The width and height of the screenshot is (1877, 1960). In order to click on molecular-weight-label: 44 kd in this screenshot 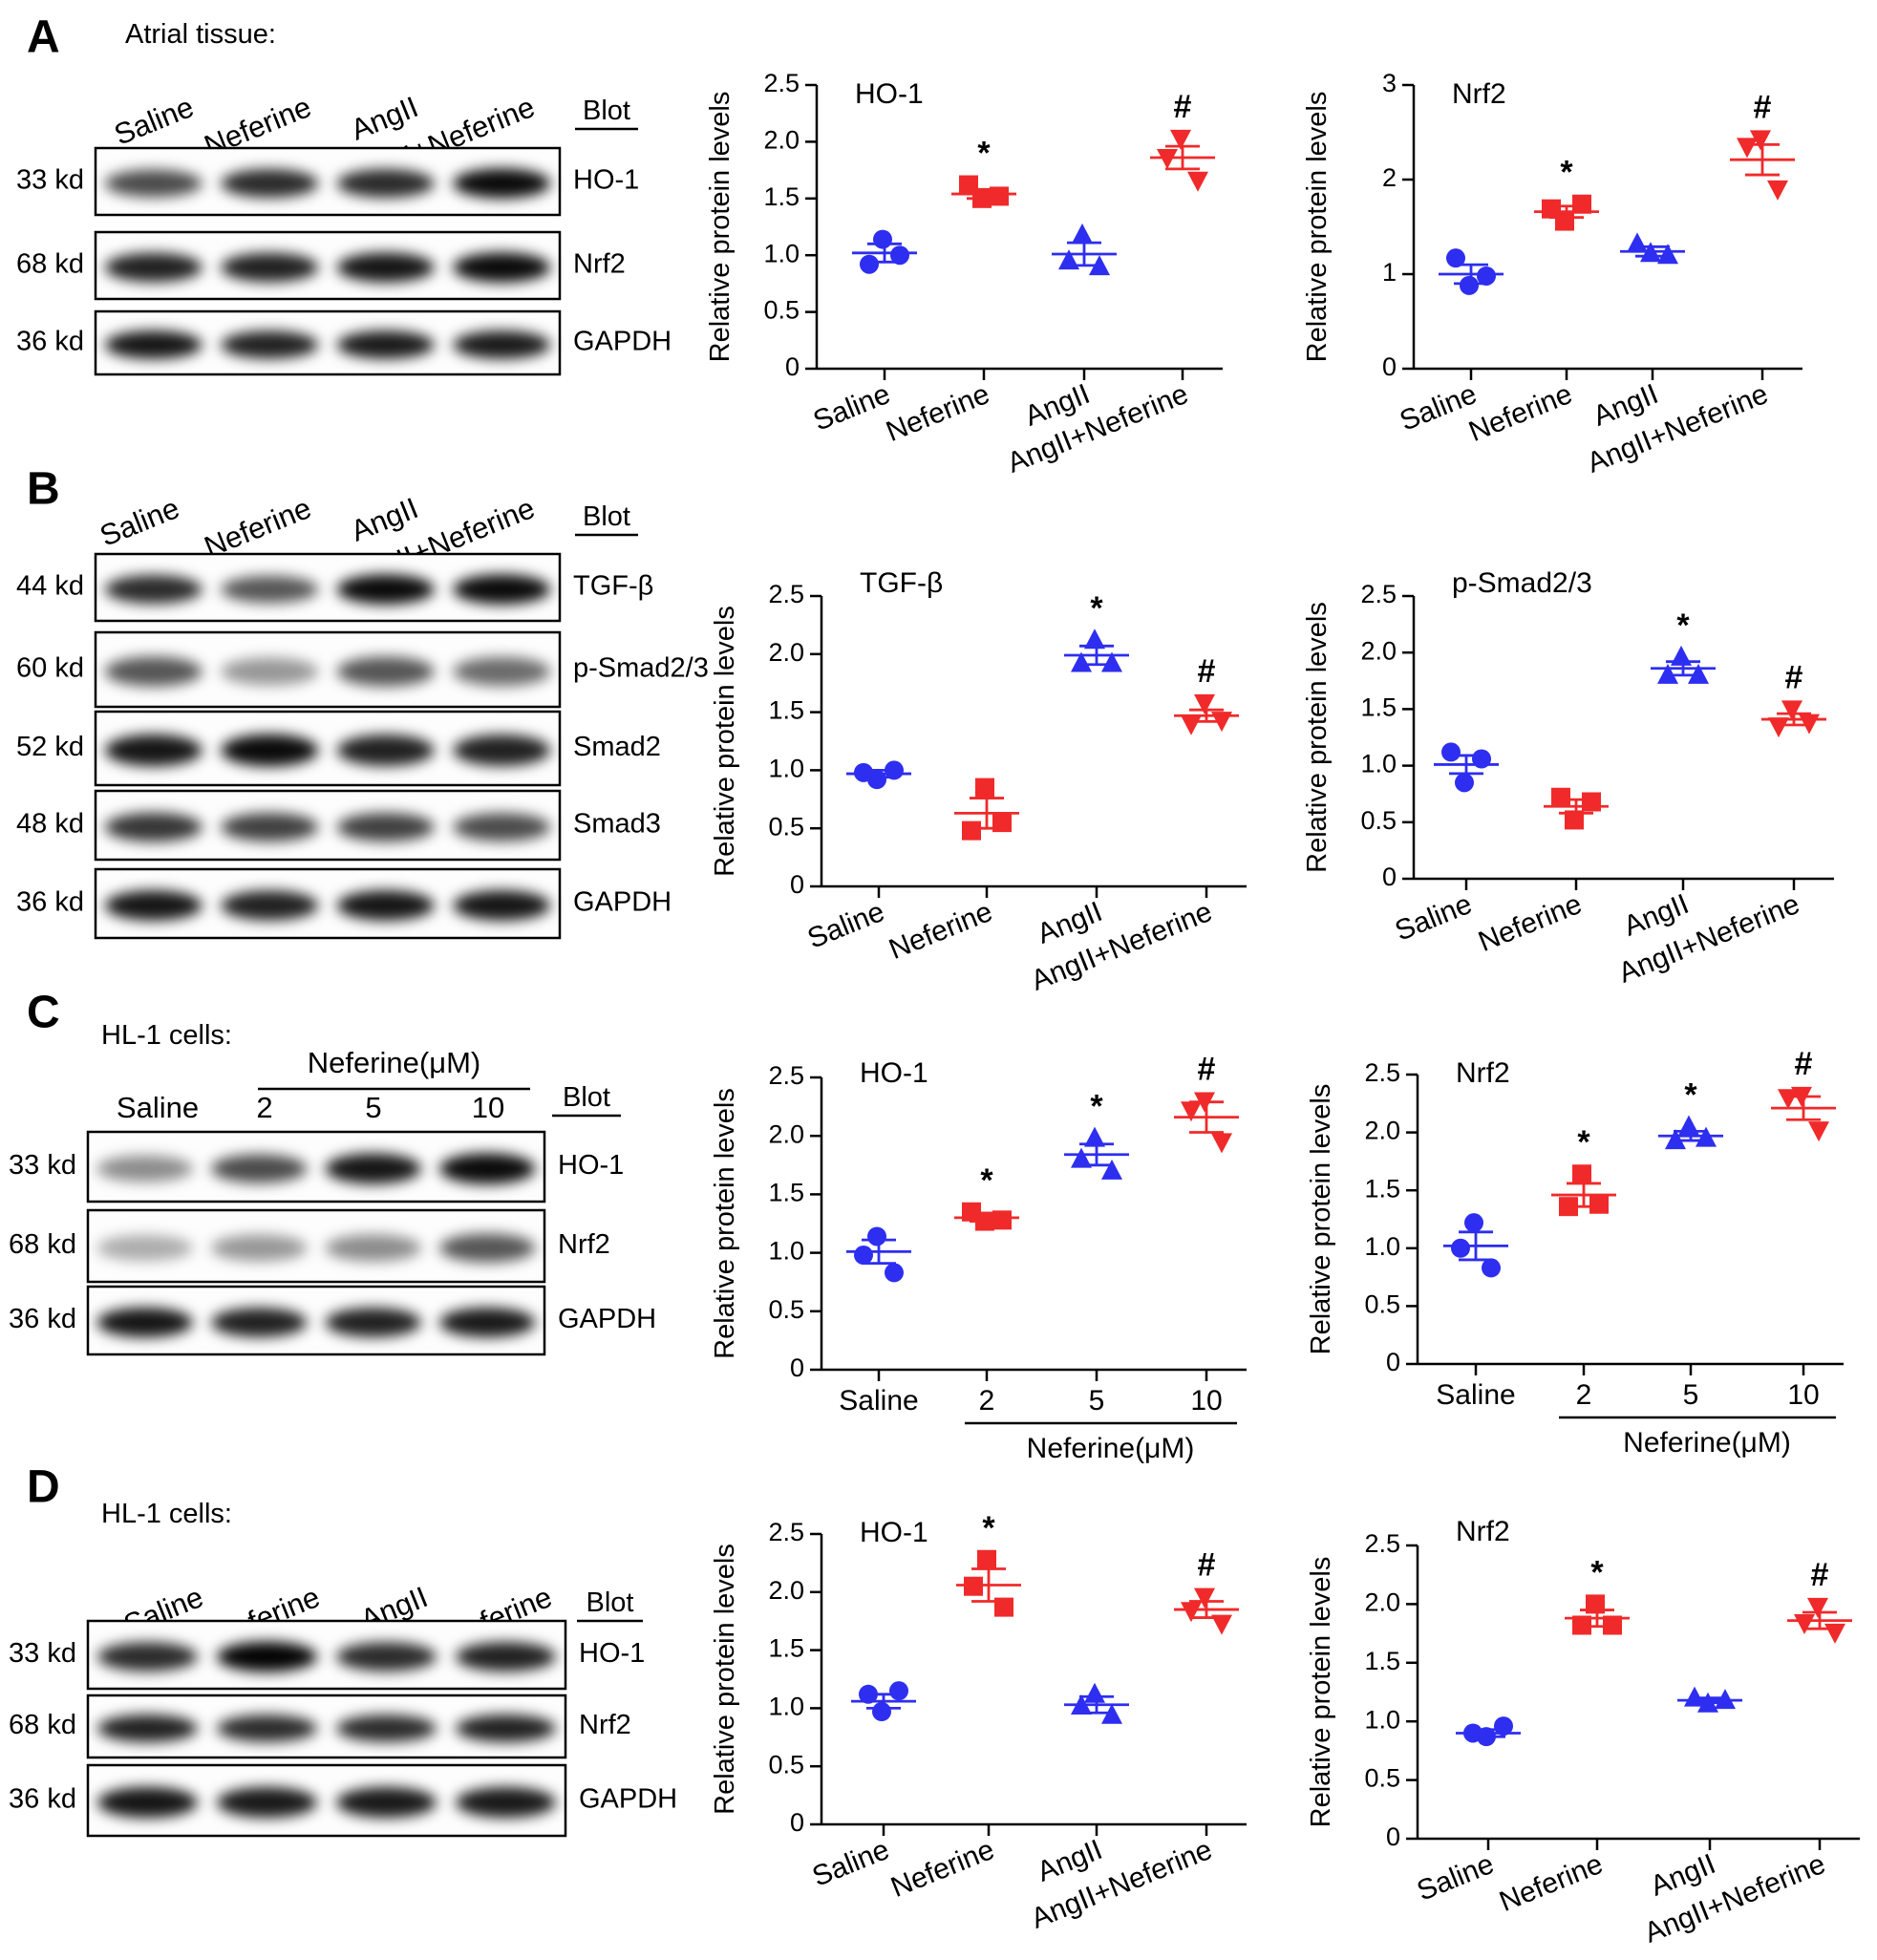, I will do `click(50, 586)`.